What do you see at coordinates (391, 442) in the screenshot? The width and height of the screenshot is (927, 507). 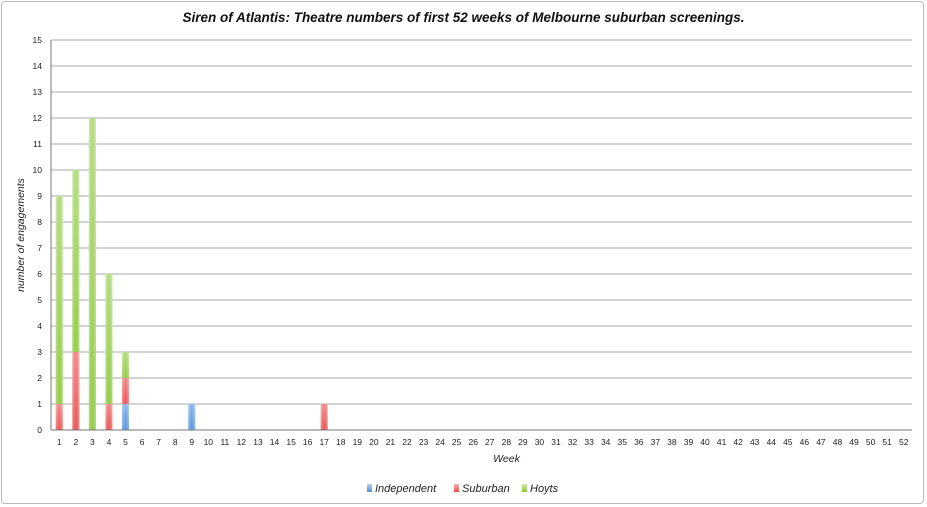 I see `x-tick-label: 21` at bounding box center [391, 442].